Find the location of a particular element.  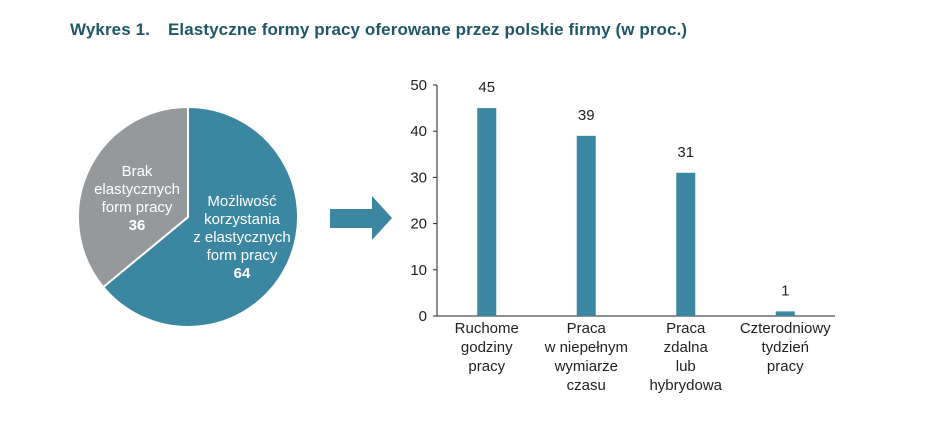

pie-slice-label: z elastycznych is located at coordinates (242, 237).